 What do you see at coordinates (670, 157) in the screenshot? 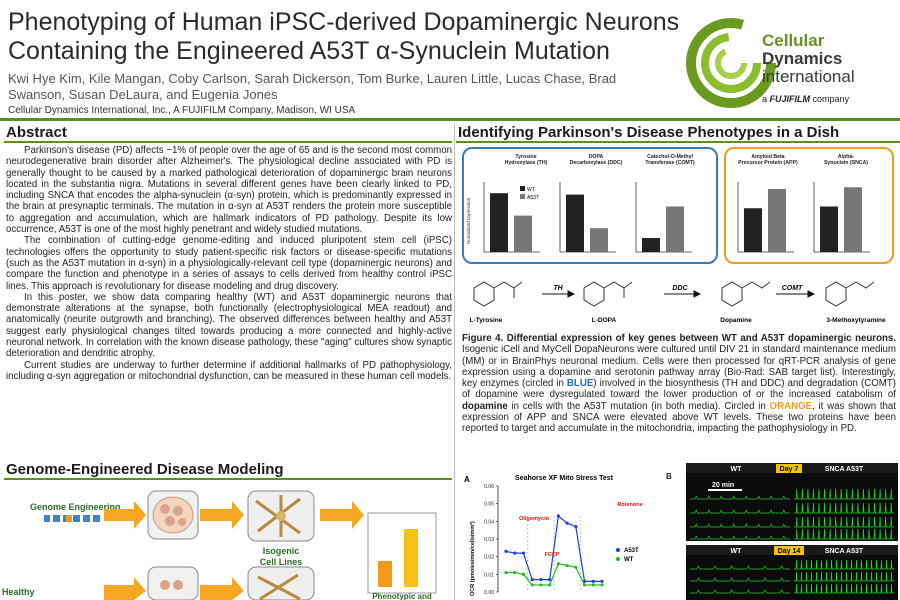
I see `gene-comt-line1: Catechol-O-Methyl` at bounding box center [670, 157].